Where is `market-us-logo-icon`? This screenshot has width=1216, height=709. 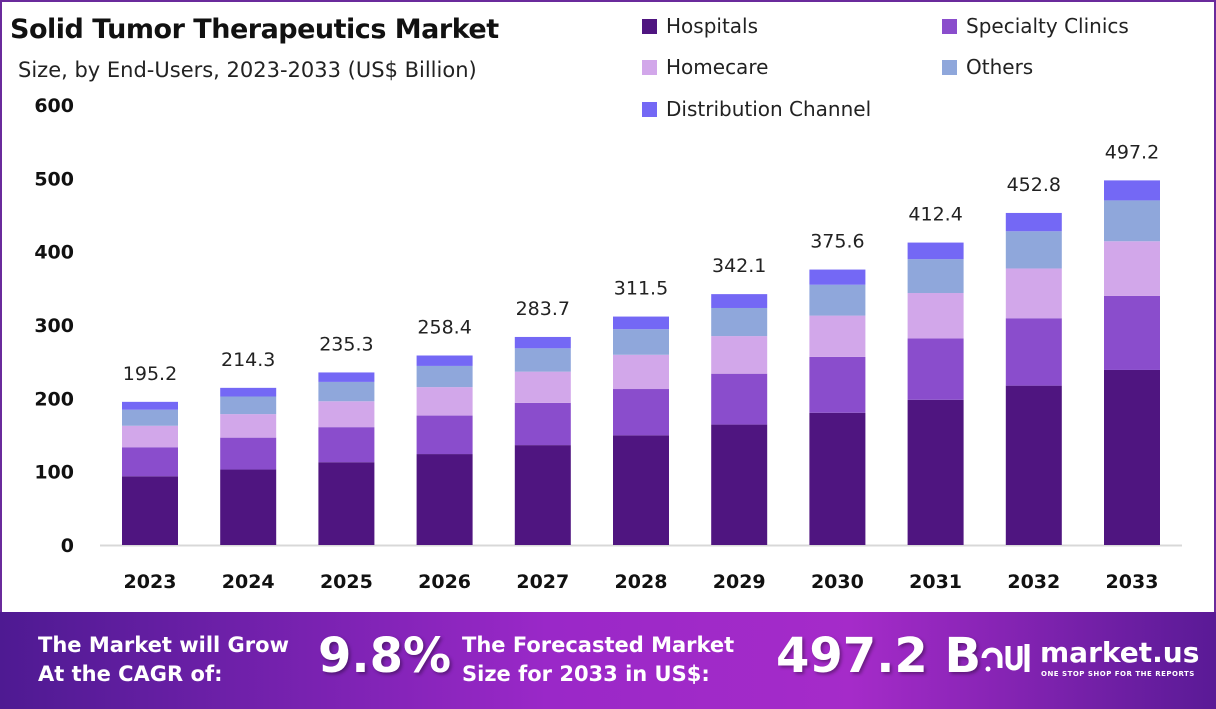
market-us-logo-icon is located at coordinates (1005, 658).